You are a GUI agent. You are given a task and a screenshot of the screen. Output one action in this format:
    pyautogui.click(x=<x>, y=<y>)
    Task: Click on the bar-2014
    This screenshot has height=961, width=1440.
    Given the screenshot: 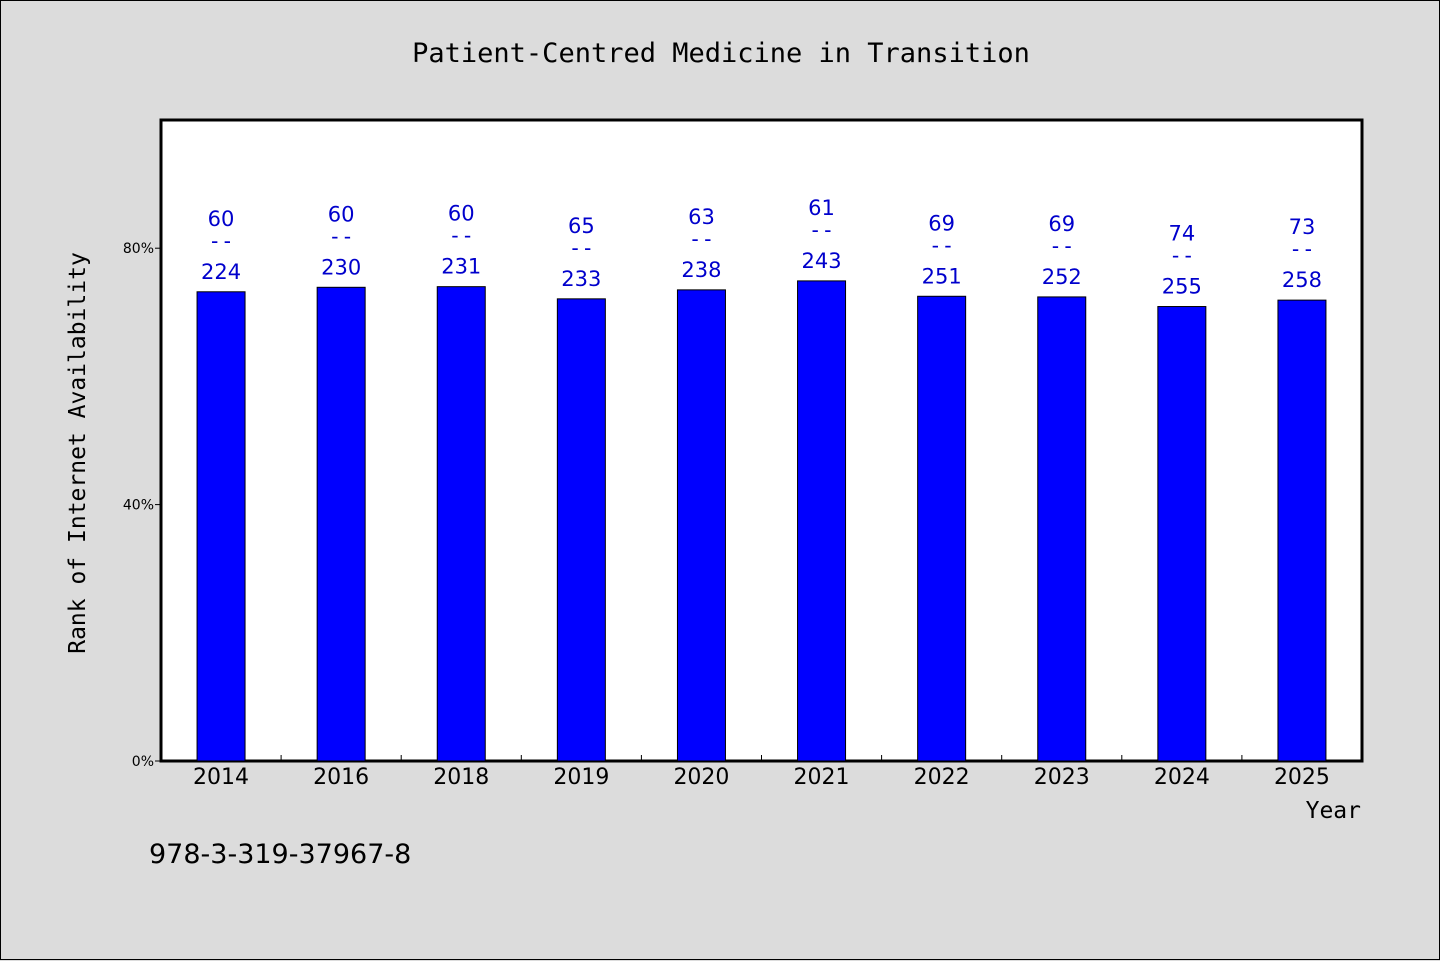 What is the action you would take?
    pyautogui.click(x=221, y=526)
    